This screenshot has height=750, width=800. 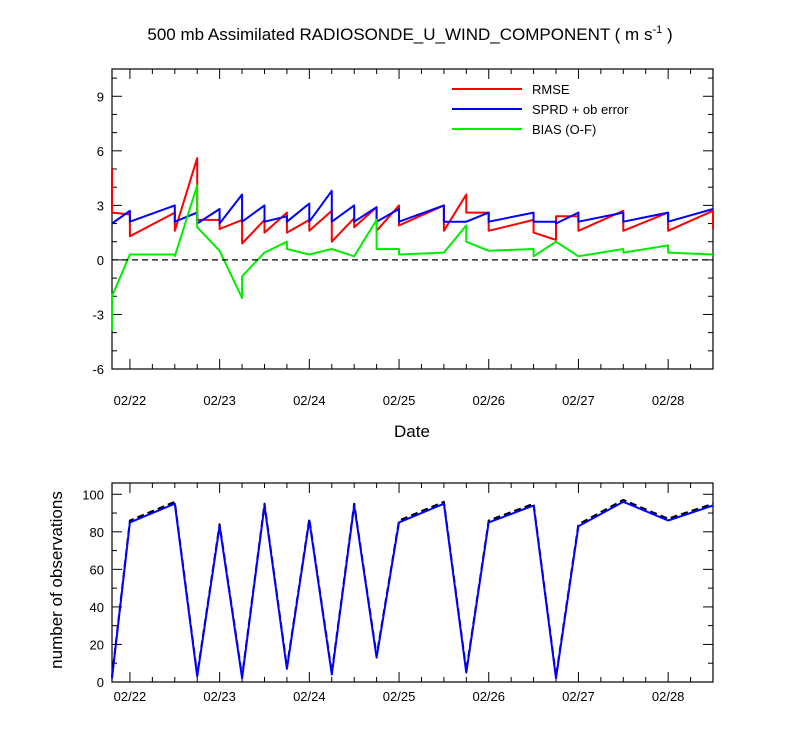 I want to click on top-y-tick-labels: -6 -3 0 3 6 9, so click(x=98, y=233).